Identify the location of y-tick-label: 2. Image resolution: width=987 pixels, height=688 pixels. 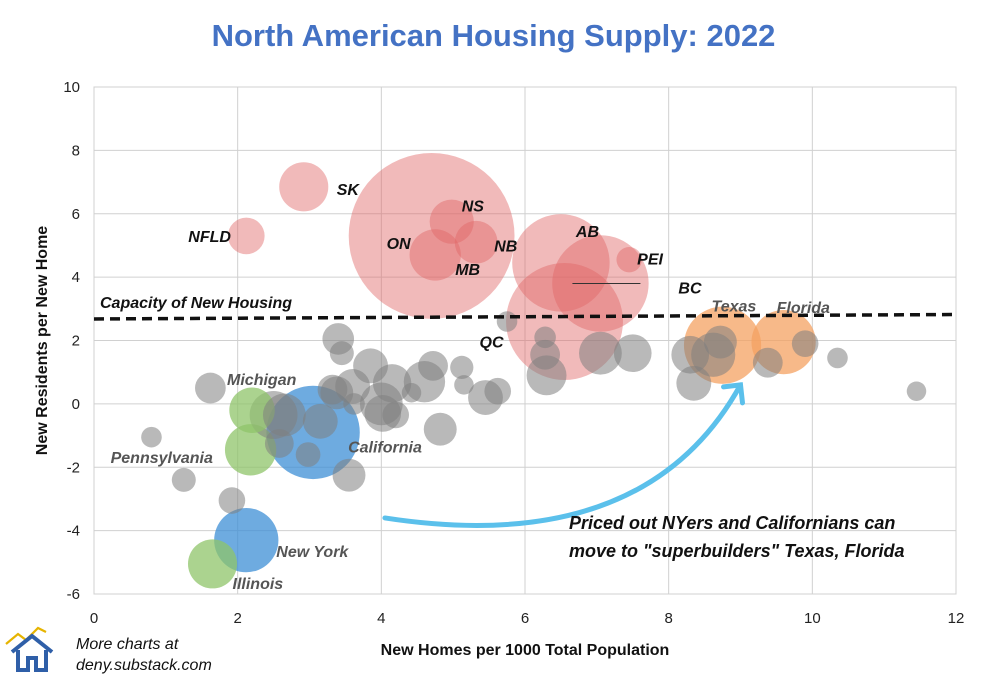
(76, 341).